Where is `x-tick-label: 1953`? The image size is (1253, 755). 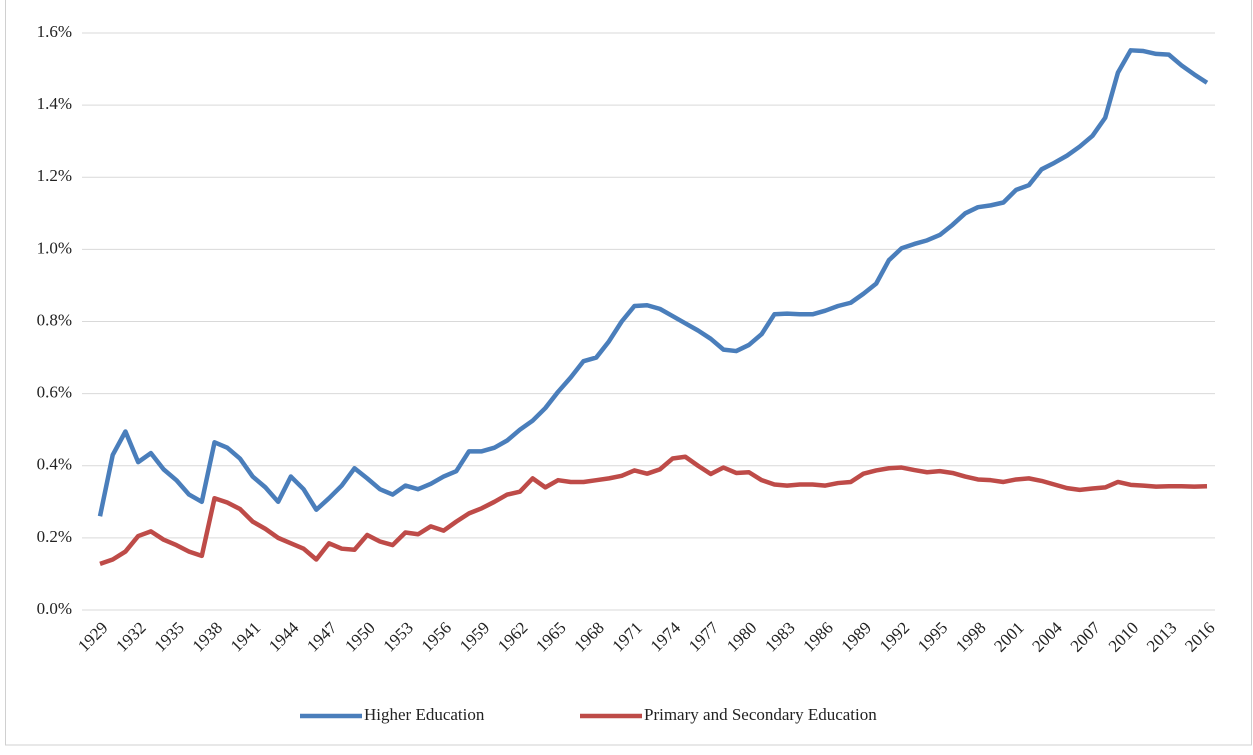
x-tick-label: 1953 is located at coordinates (397, 636).